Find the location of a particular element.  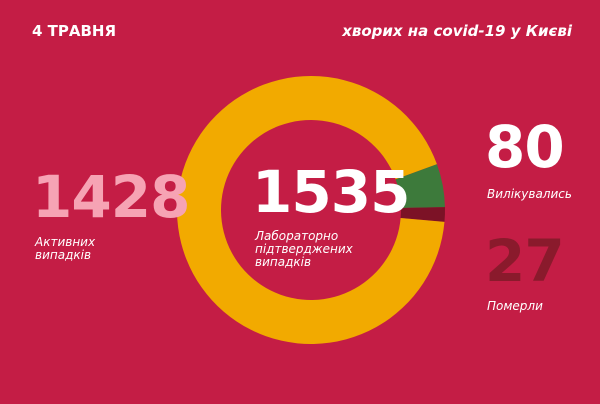

total-value: 1535 is located at coordinates (331, 192).